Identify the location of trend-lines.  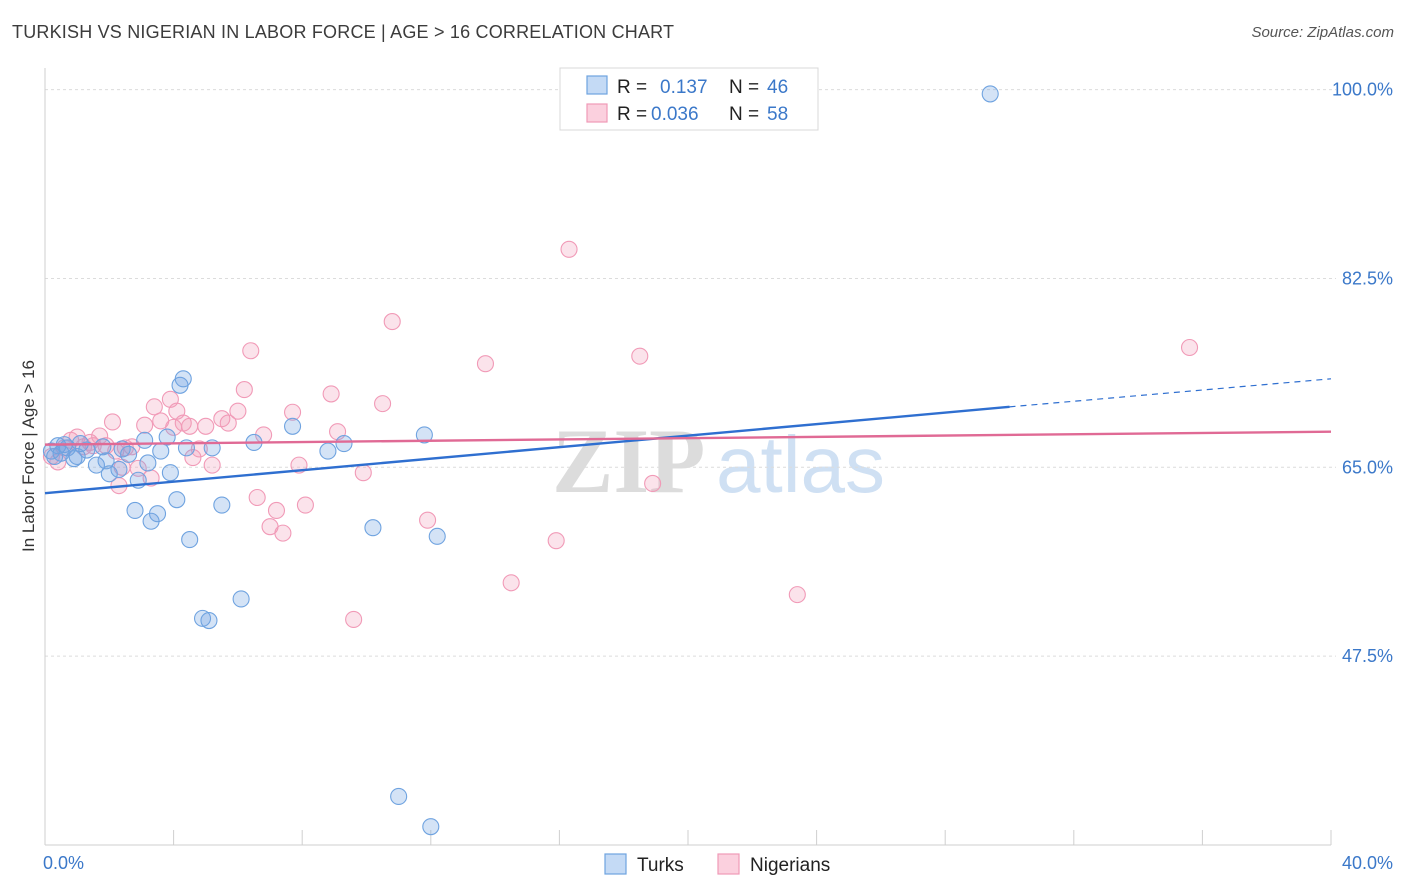
(688, 436).